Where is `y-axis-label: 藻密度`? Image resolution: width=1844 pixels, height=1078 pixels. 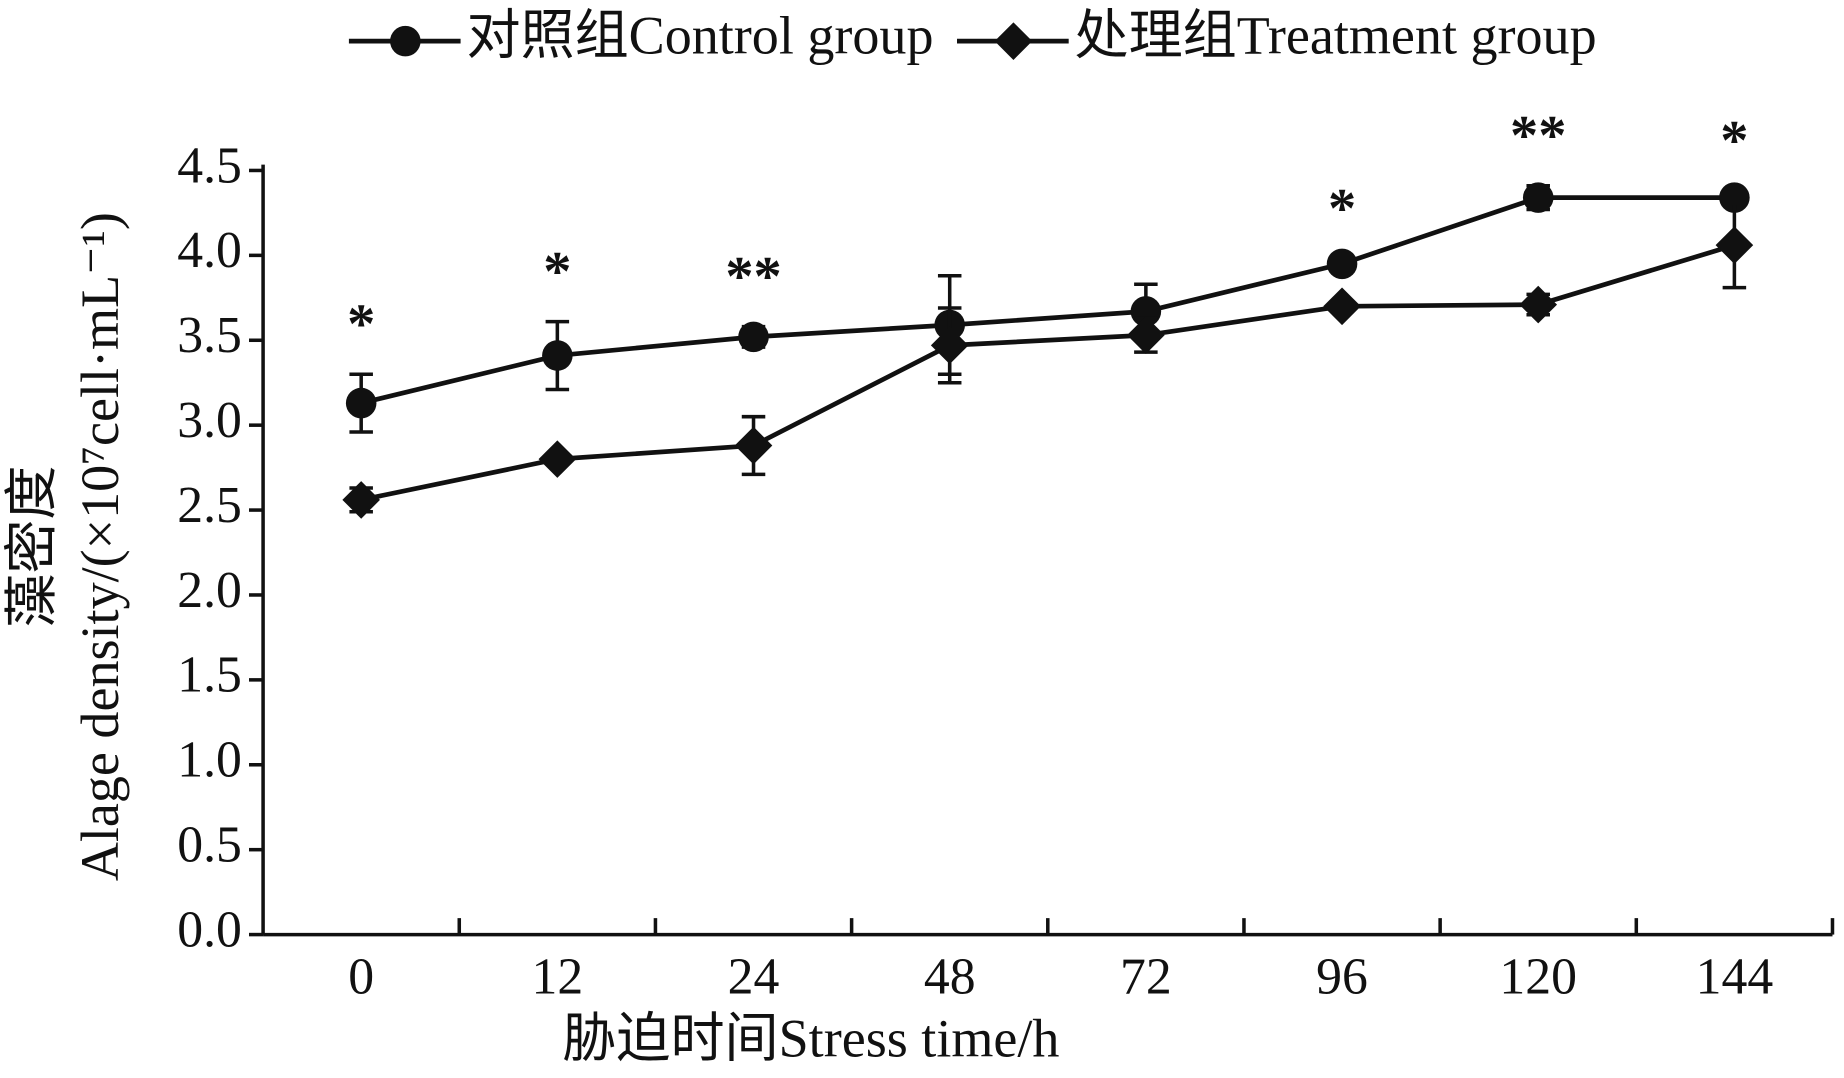
y-axis-label: 藻密度 is located at coordinates (32, 547).